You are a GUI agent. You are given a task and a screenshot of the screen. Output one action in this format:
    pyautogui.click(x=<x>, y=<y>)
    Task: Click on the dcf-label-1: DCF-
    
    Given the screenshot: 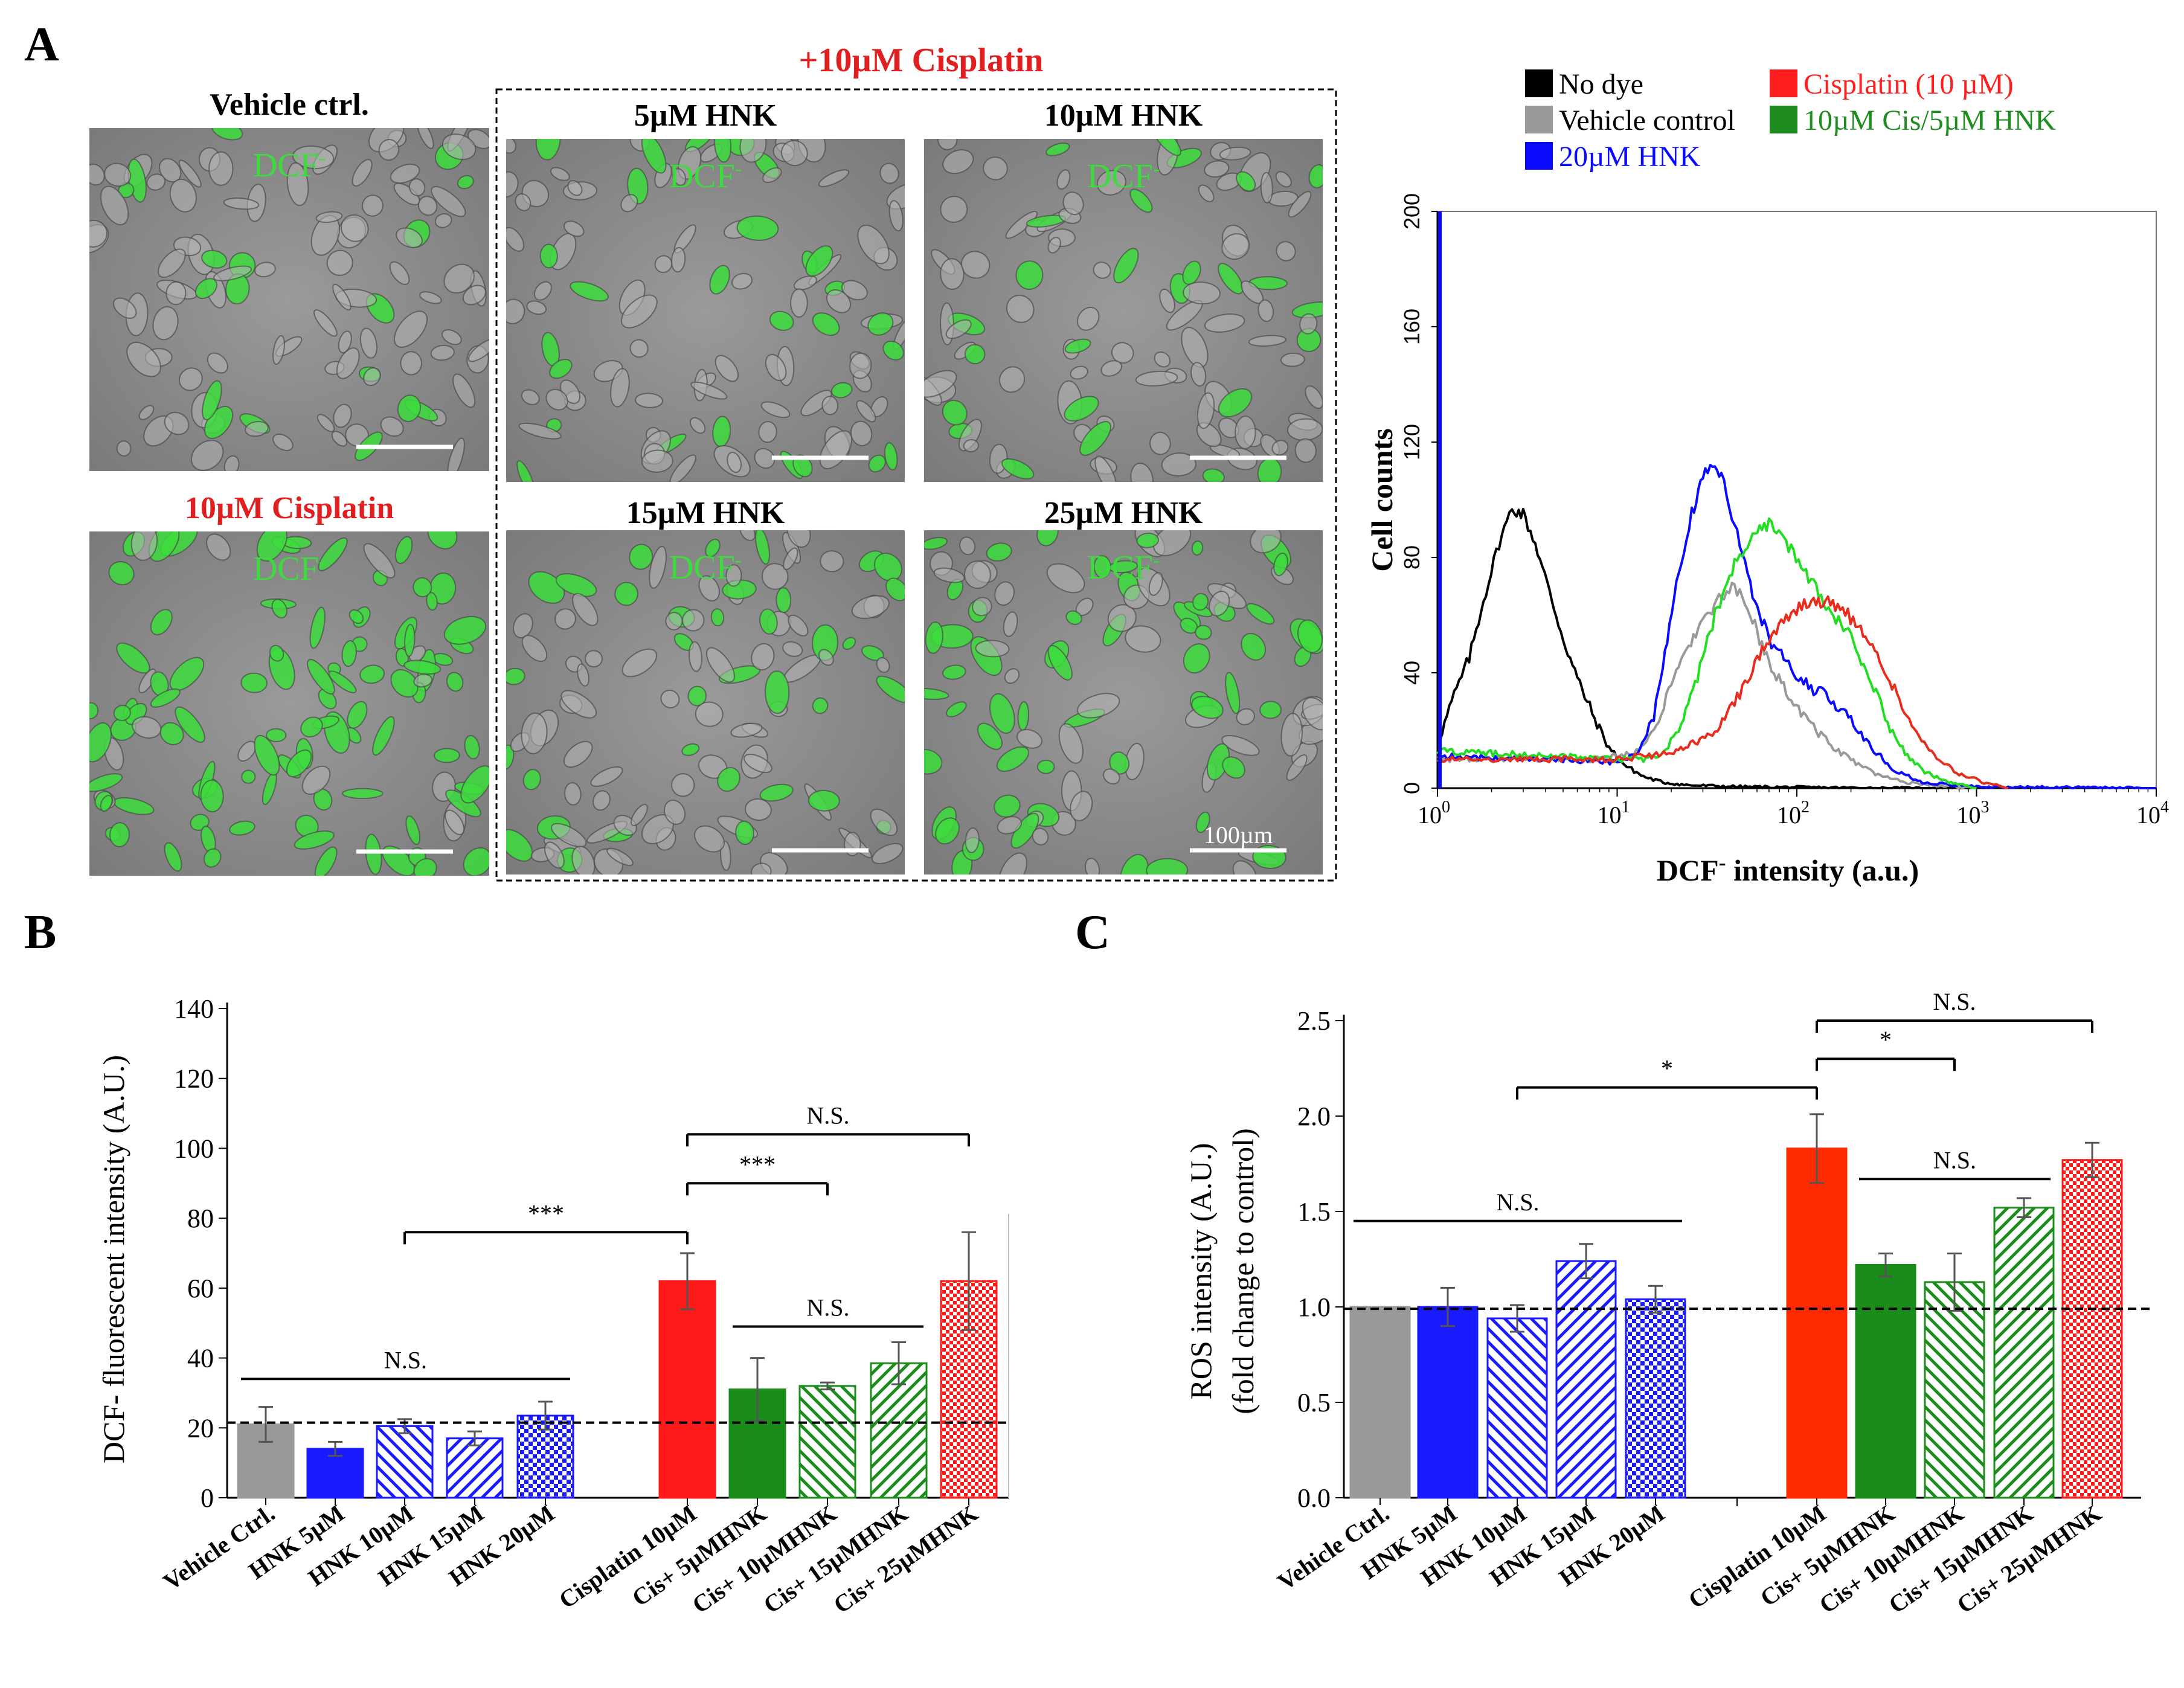 What is the action you would take?
    pyautogui.click(x=289, y=569)
    